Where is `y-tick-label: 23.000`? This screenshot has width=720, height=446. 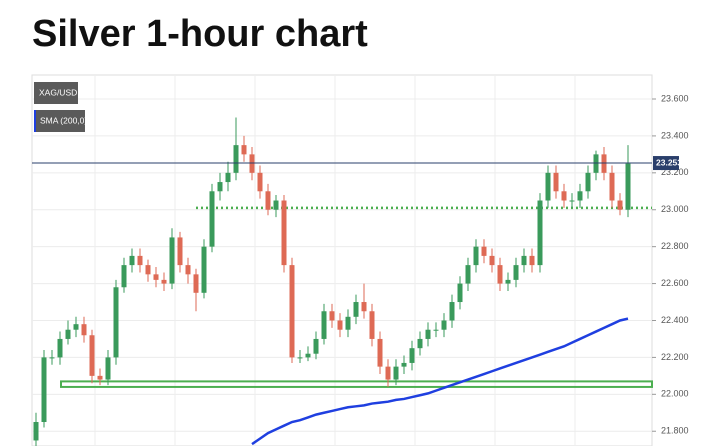 y-tick-label: 23.000 is located at coordinates (675, 209).